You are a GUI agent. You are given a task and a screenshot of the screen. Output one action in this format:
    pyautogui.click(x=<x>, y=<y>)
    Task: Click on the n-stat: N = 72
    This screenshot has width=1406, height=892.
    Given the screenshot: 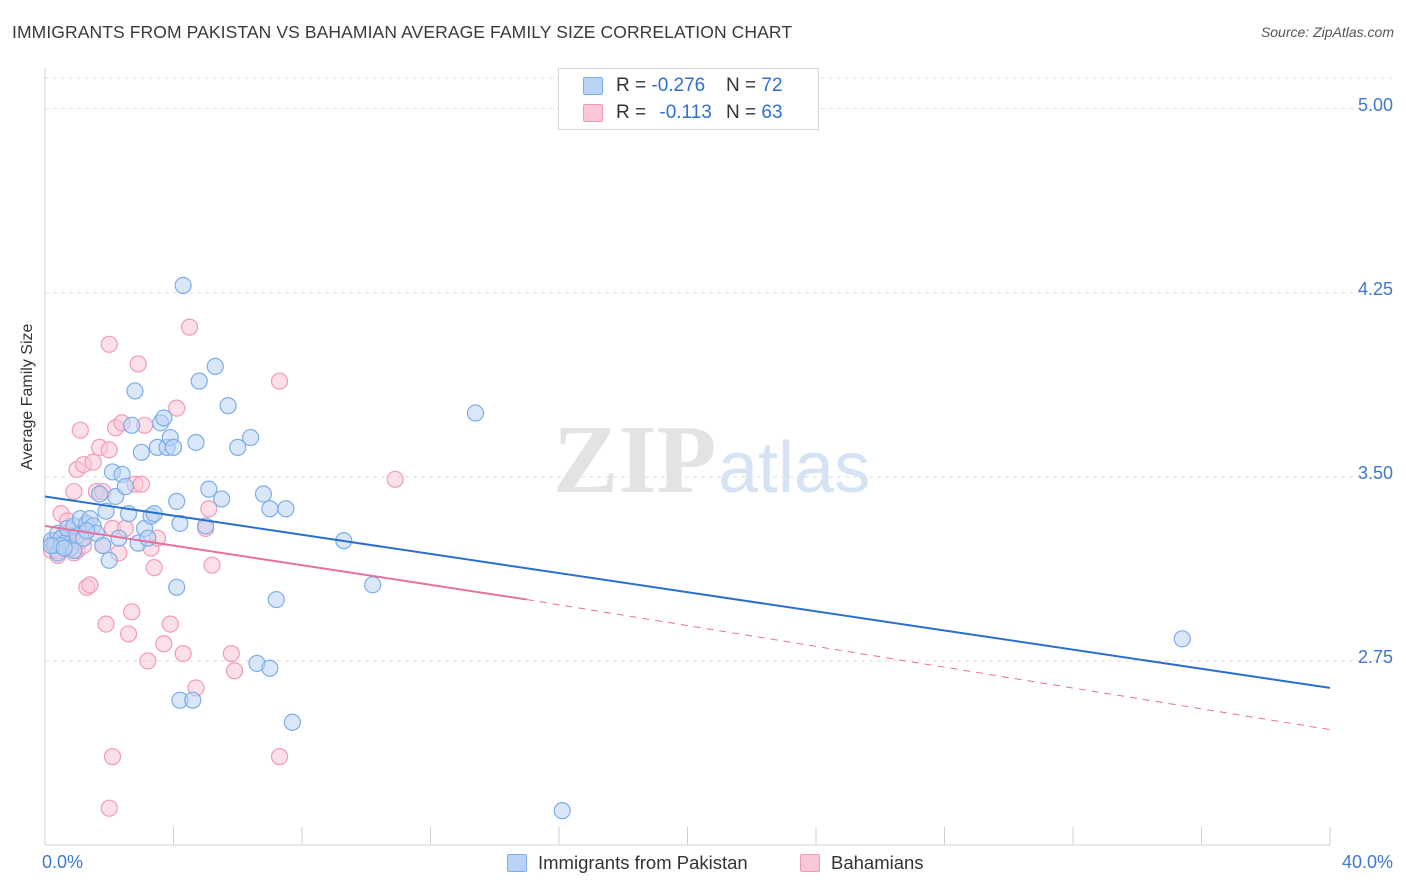 What is the action you would take?
    pyautogui.click(x=754, y=85)
    